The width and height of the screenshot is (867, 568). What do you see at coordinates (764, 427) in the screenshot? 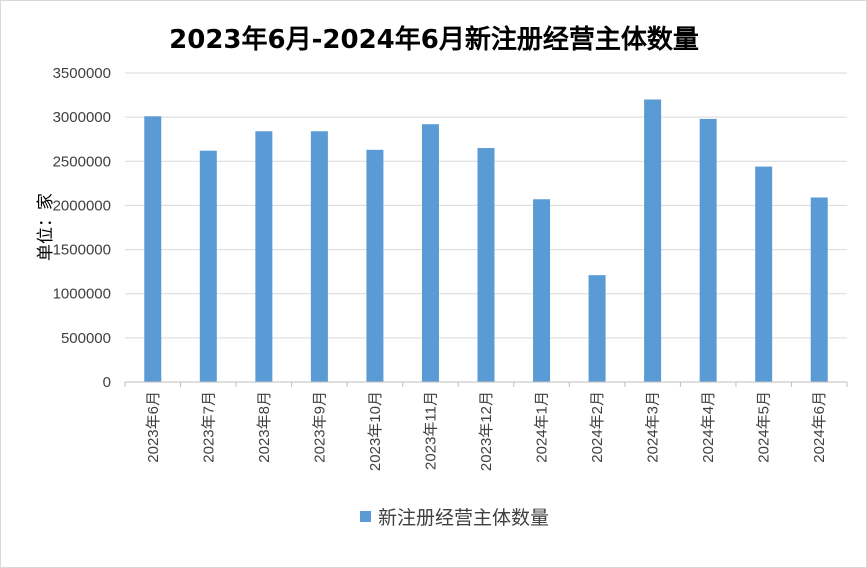
I see `x-tick-label: 2024年5月` at bounding box center [764, 427].